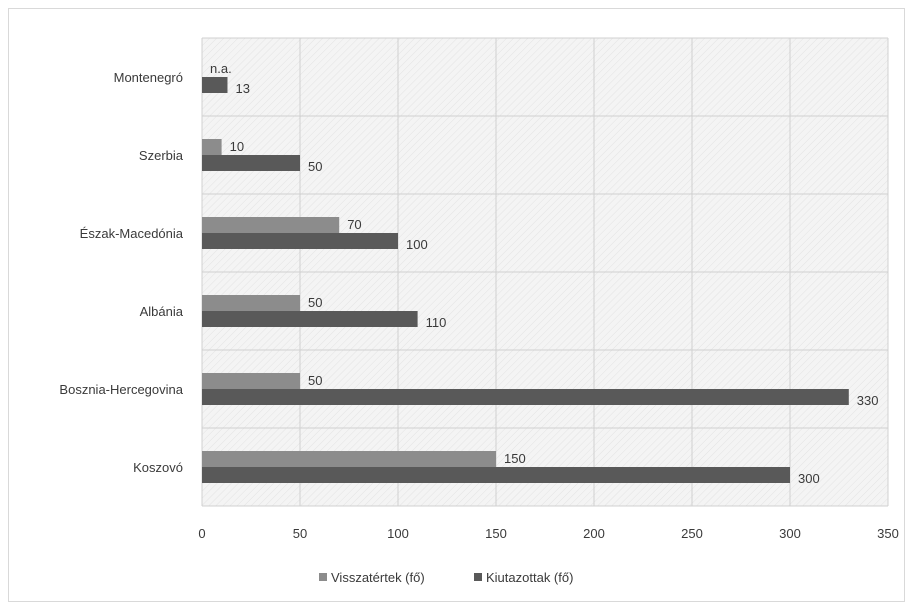 The image size is (912, 607). What do you see at coordinates (515, 458) in the screenshot?
I see `data-label: 150` at bounding box center [515, 458].